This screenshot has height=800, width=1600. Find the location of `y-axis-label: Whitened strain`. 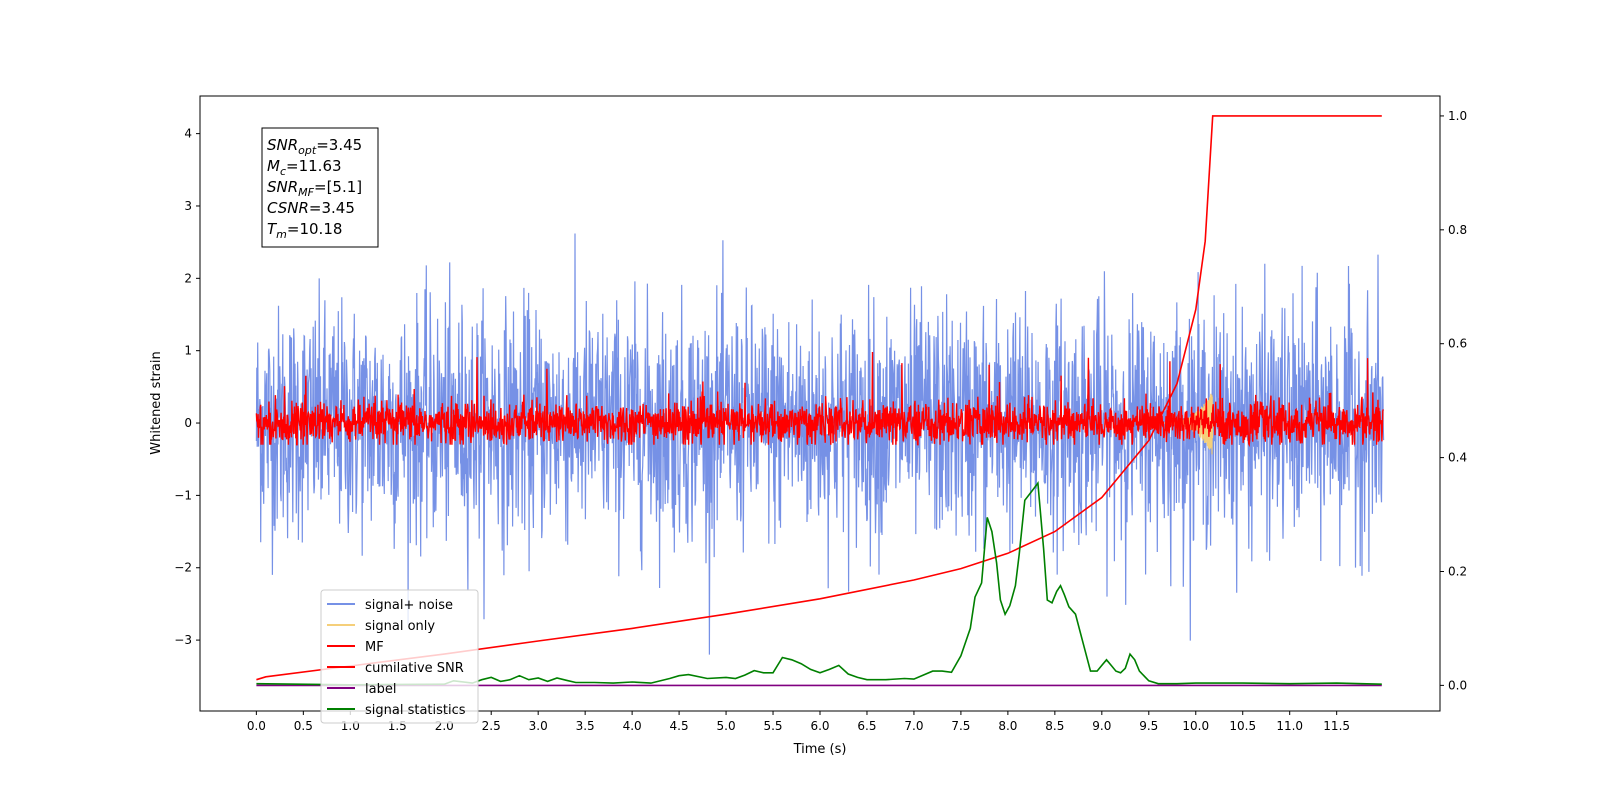

y-axis-label: Whitened strain is located at coordinates (156, 402).